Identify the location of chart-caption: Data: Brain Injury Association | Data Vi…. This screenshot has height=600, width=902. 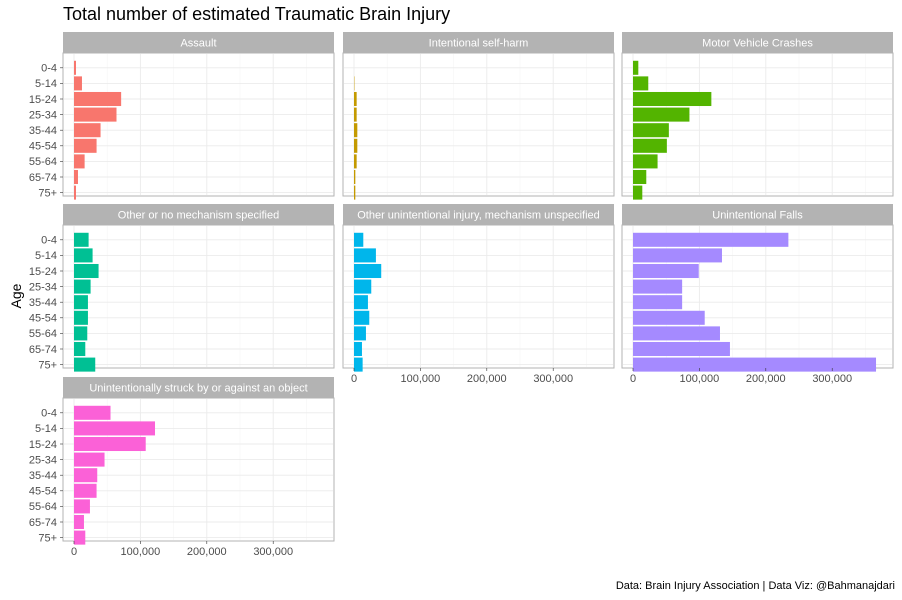
(755, 586).